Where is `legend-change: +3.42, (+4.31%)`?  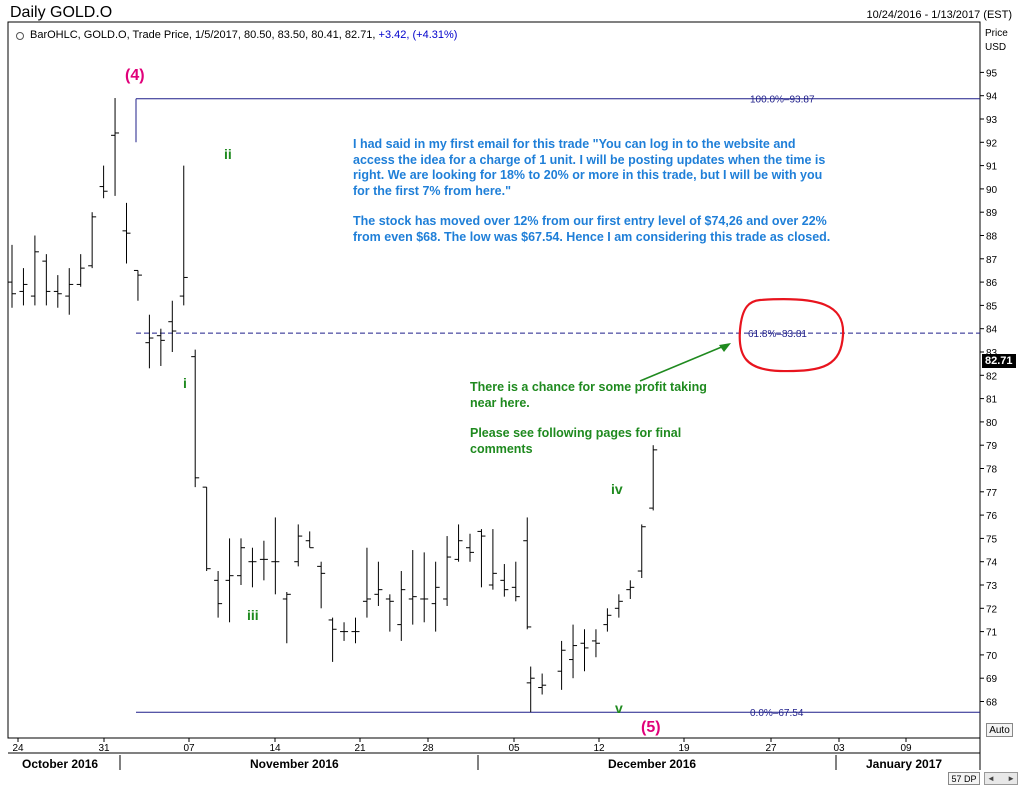
legend-change: +3.42, (+4.31%) is located at coordinates (418, 35).